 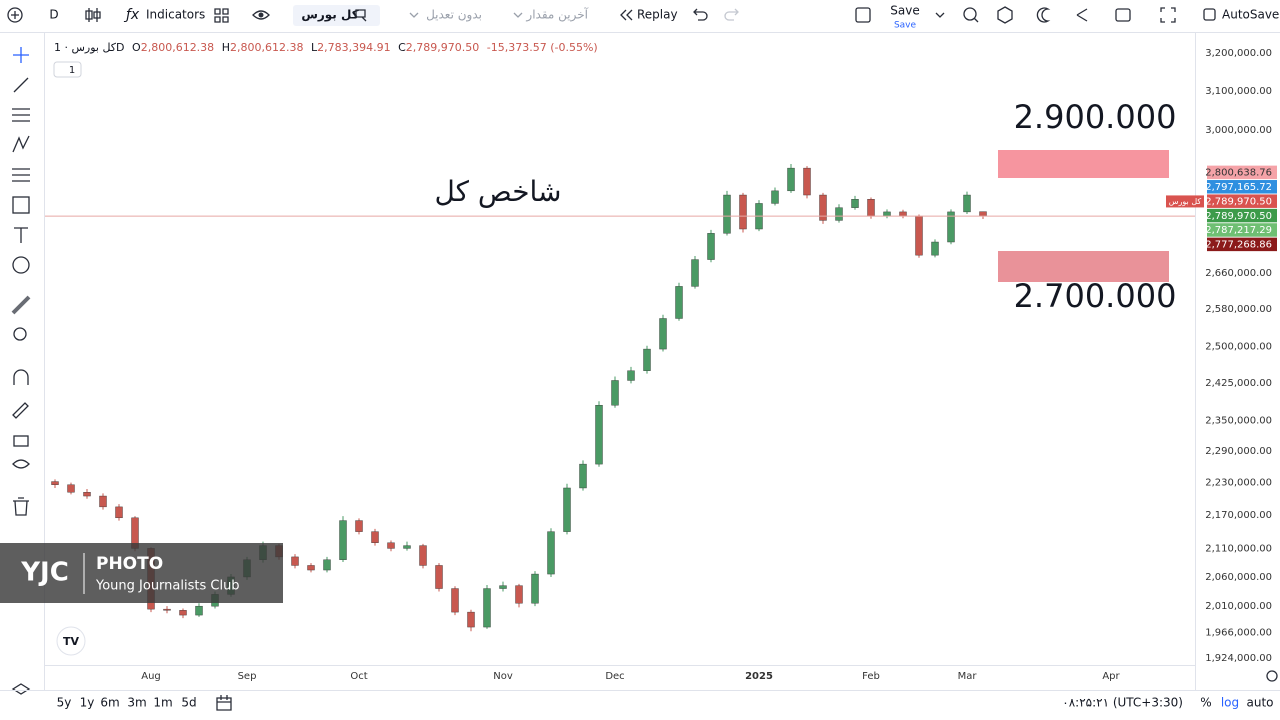 What do you see at coordinates (700, 14) in the screenshot?
I see `undo` at bounding box center [700, 14].